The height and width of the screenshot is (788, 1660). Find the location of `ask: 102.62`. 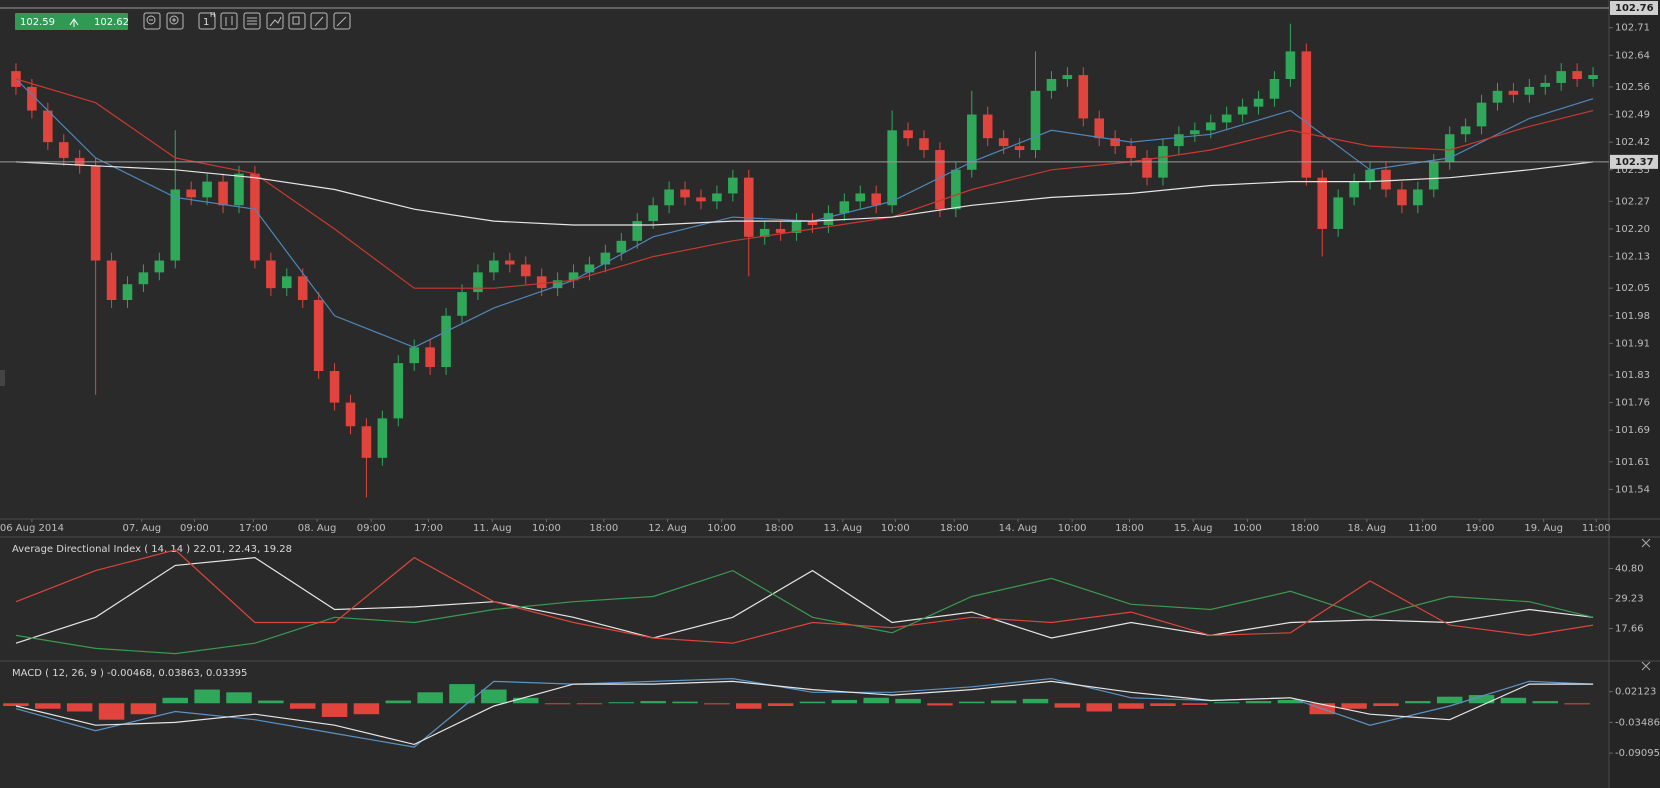

ask: 102.62 is located at coordinates (111, 22).